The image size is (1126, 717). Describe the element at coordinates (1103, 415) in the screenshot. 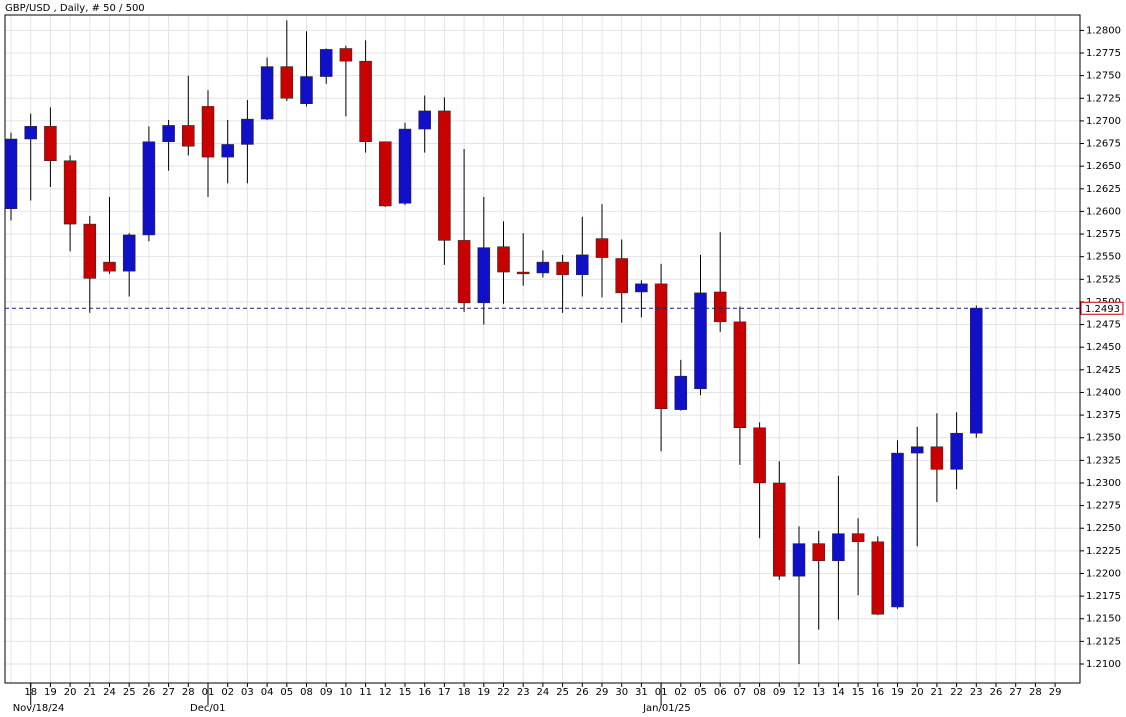

I see `y-tick-label: 1.2375` at that location.